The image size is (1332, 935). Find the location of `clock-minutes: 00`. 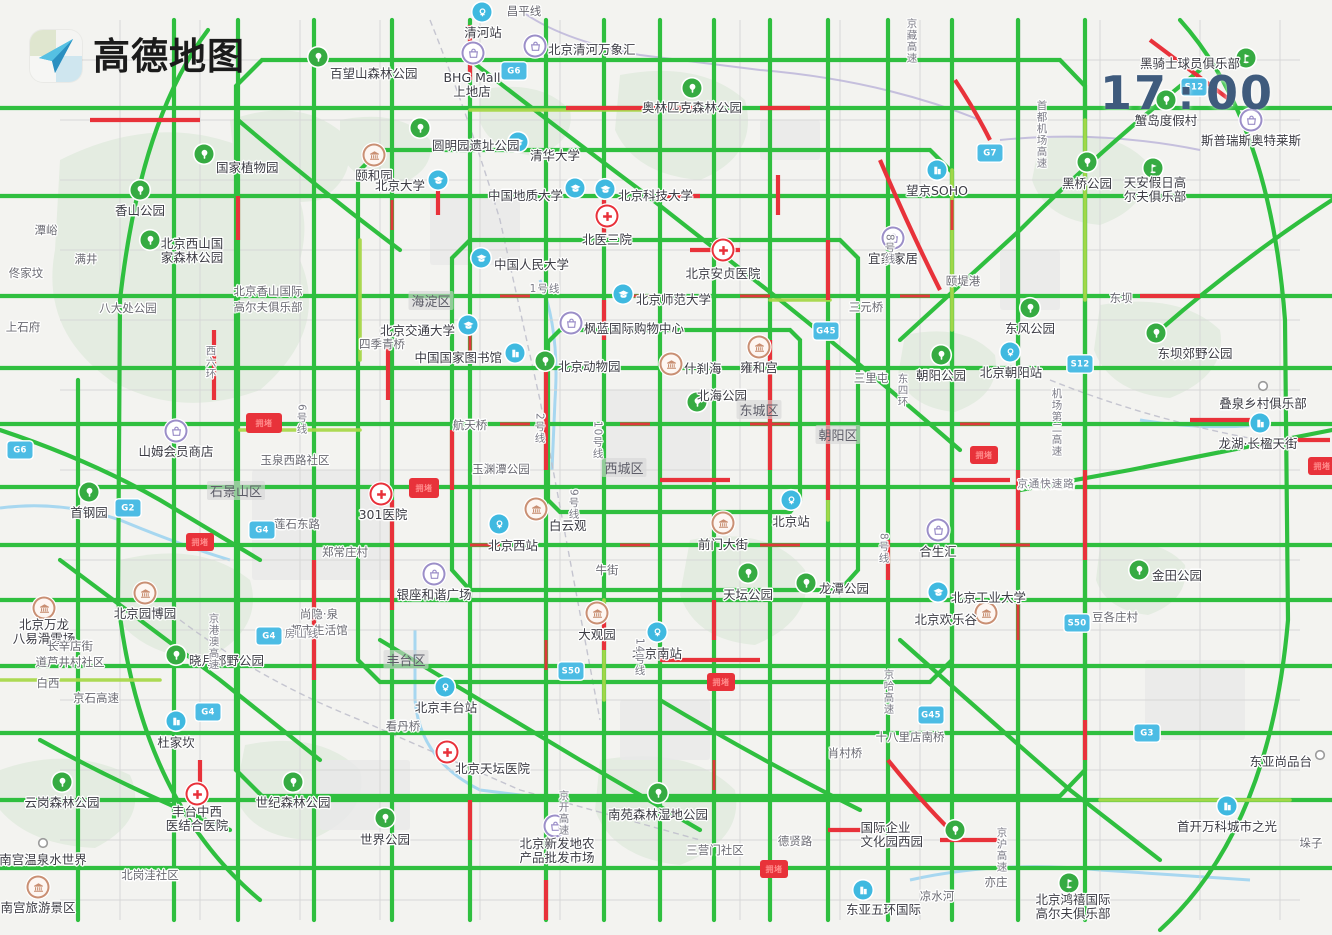

clock-minutes: 00 is located at coordinates (1239, 93).